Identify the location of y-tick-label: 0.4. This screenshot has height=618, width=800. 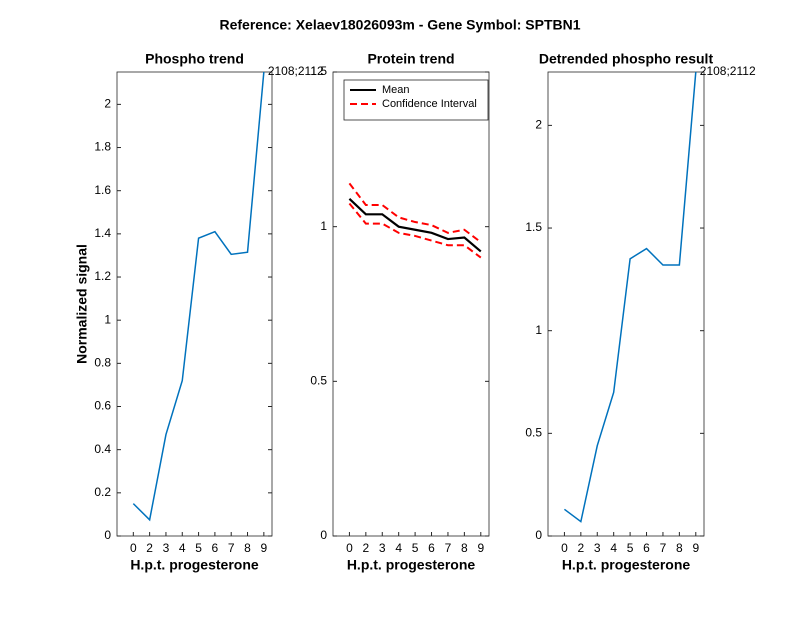
(102, 449).